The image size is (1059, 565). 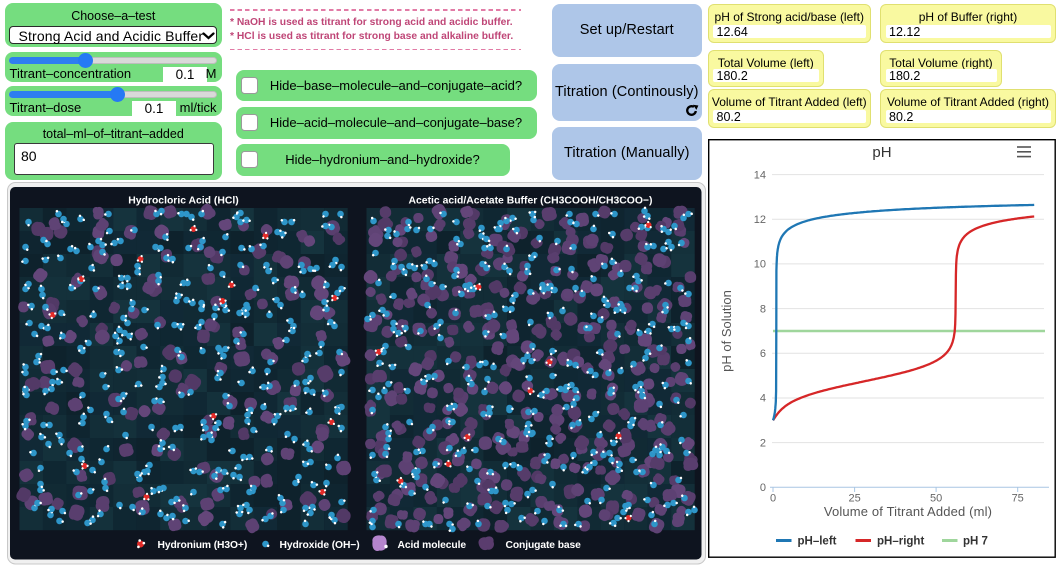 What do you see at coordinates (763, 399) in the screenshot?
I see `svg-text: 4` at bounding box center [763, 399].